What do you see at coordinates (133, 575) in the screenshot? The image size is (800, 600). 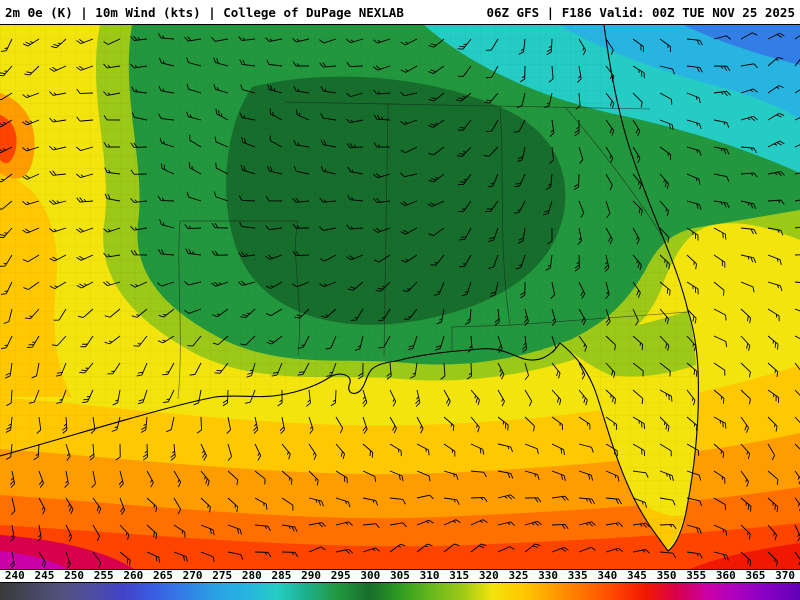 I see `colorbar-tick-label: 260` at bounding box center [133, 575].